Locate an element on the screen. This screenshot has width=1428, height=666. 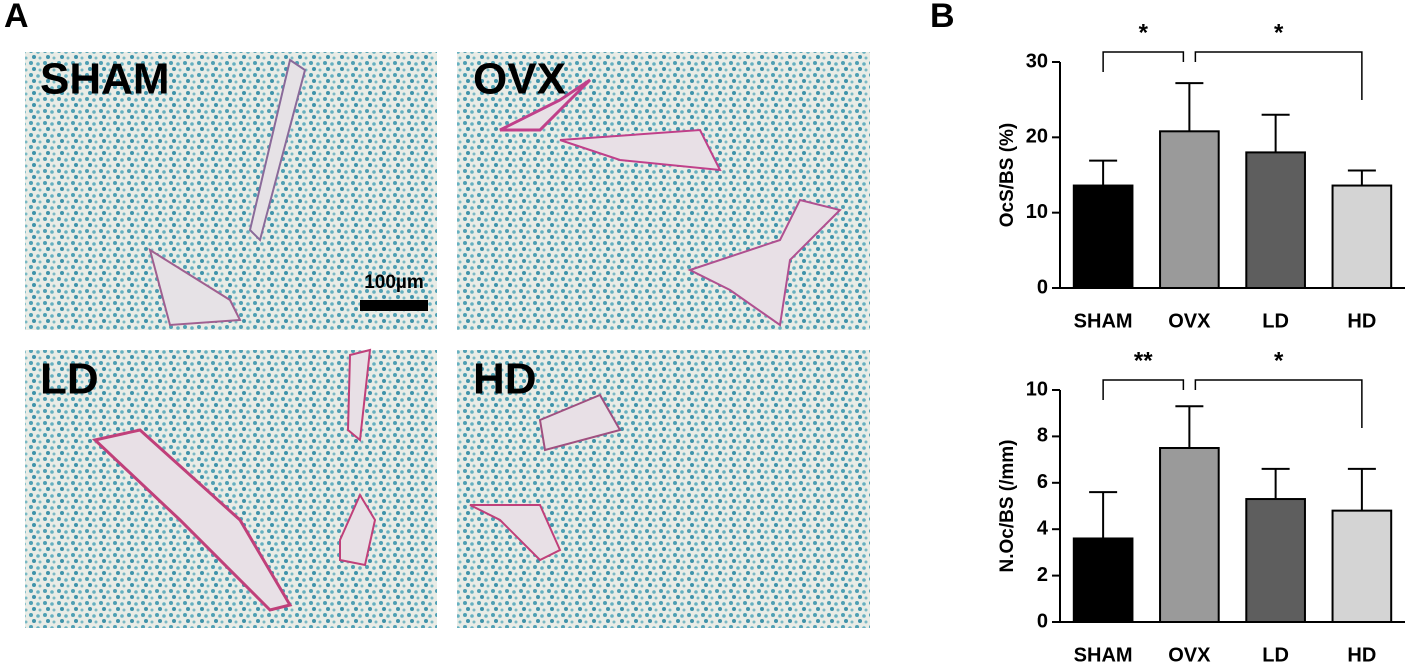
y-tick-label: 20 is located at coordinates (1037, 137).